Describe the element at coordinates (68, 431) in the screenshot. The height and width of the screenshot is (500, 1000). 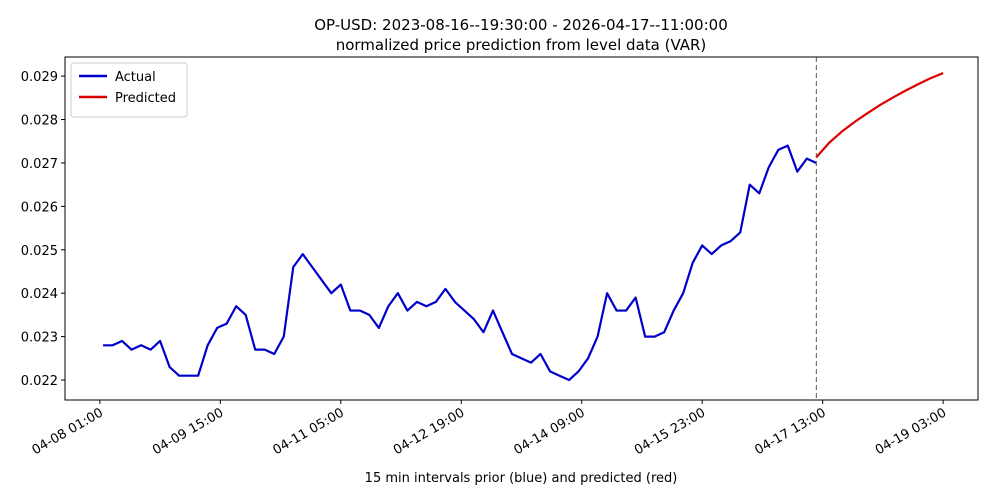
I see `x-tick-label: 04-08 01:00` at that location.